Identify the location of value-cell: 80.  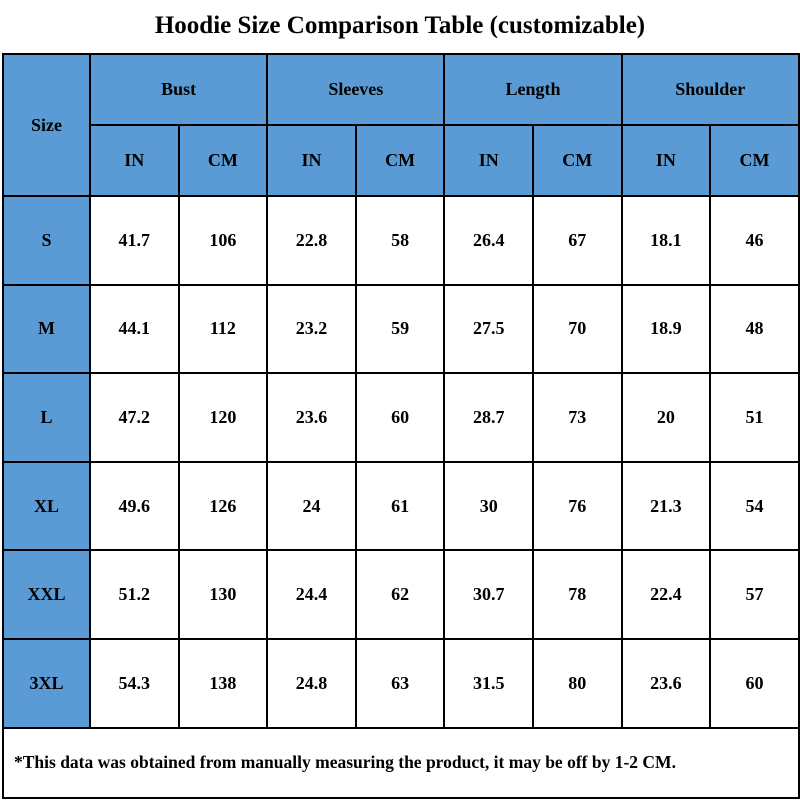
(577, 683).